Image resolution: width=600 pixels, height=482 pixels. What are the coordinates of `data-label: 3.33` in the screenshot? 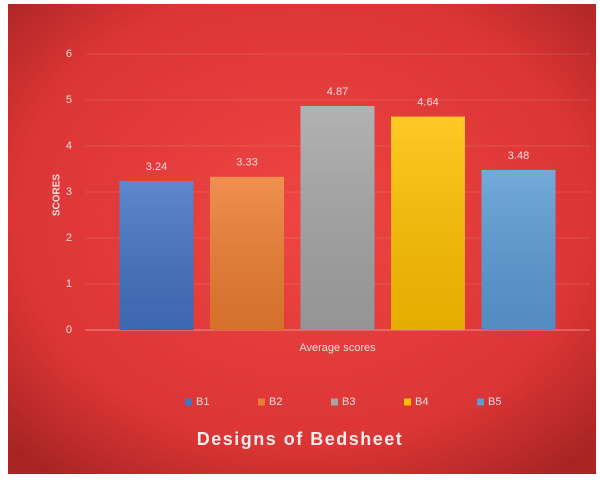 It's located at (246, 163).